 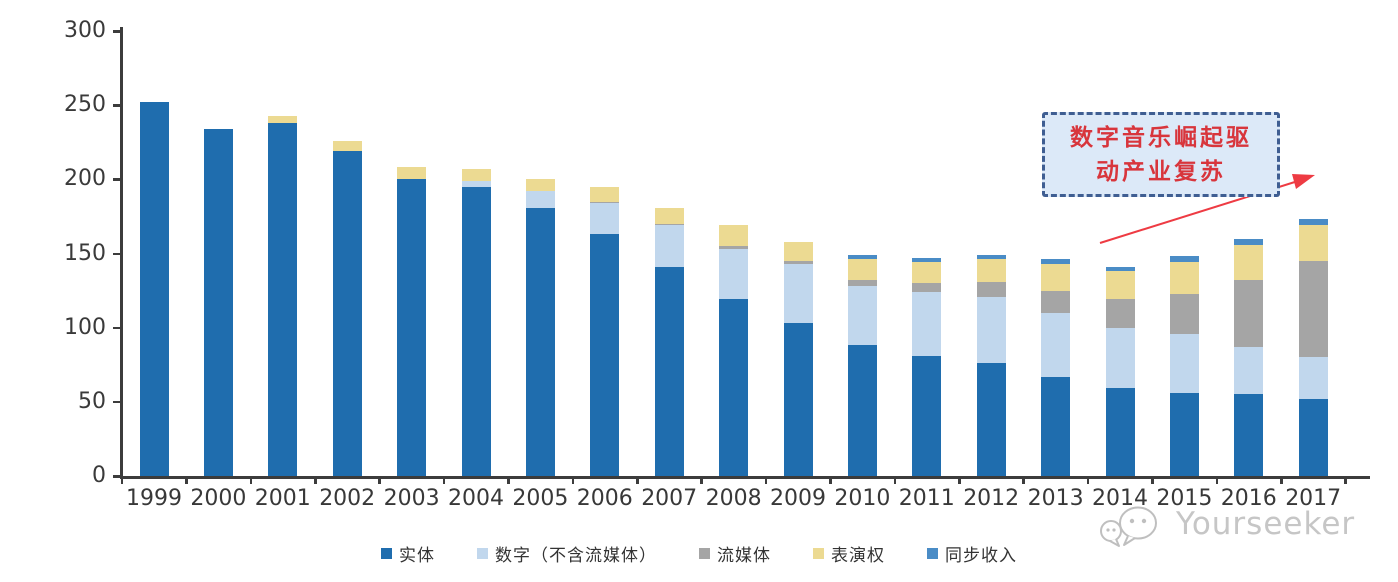 I want to click on legend-label: 表演权, so click(x=858, y=556).